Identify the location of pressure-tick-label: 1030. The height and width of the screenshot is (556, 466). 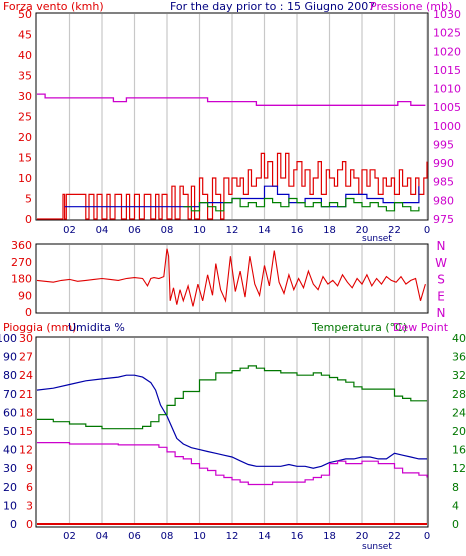
(447, 14).